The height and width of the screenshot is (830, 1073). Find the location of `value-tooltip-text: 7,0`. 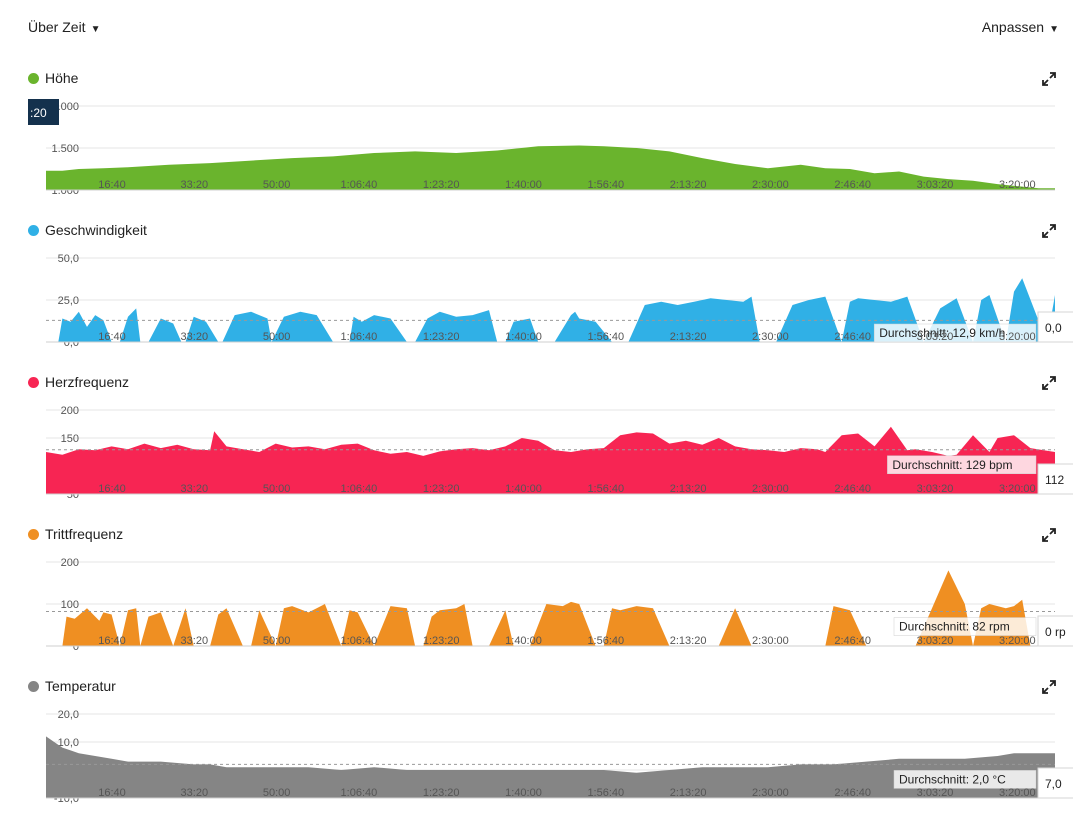

value-tooltip-text: 7,0 is located at coordinates (1053, 784).